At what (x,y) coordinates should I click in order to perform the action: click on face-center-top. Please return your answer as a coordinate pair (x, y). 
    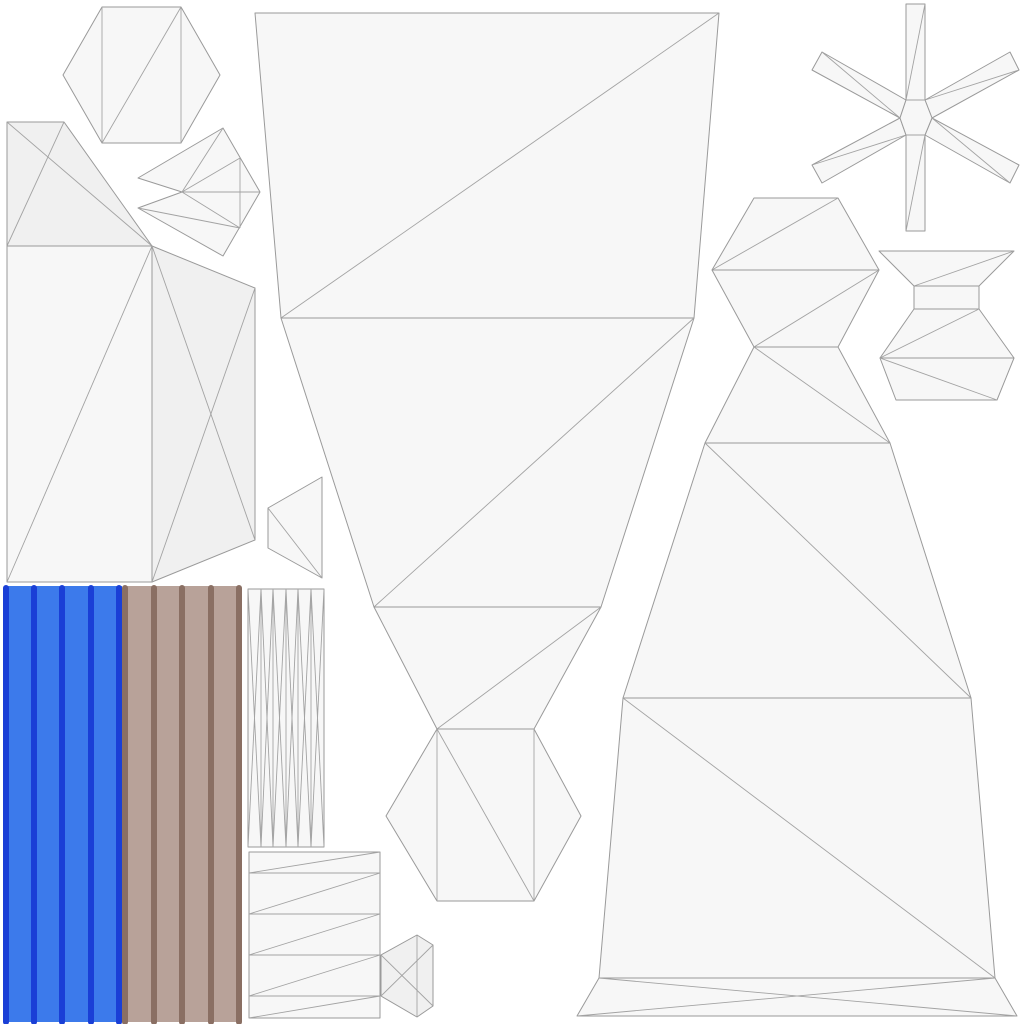
    Looking at the image, I should click on (487, 165).